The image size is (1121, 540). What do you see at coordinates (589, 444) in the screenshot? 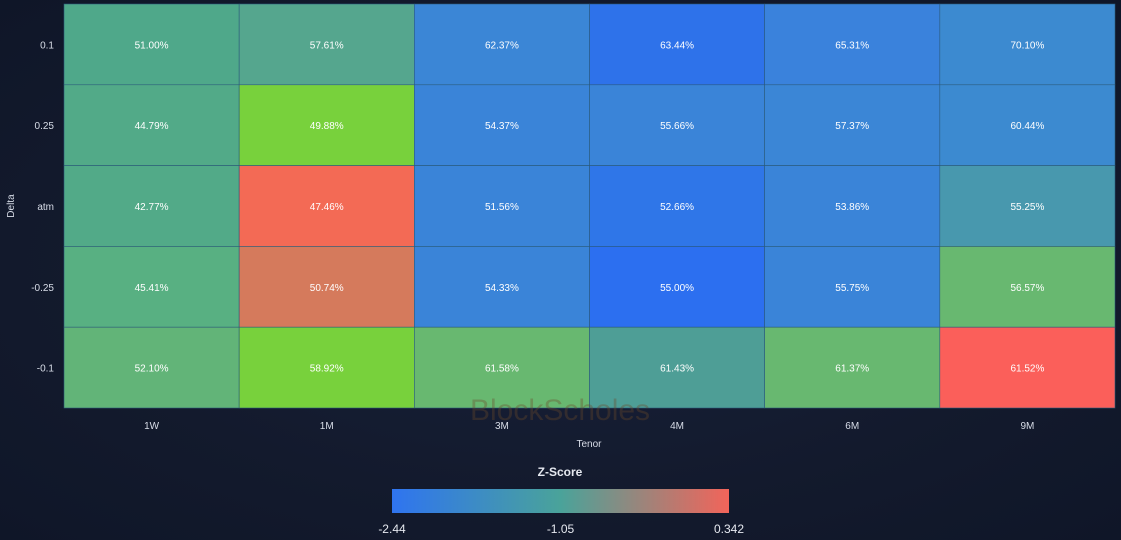
I see `x-axis-title: Tenor` at bounding box center [589, 444].